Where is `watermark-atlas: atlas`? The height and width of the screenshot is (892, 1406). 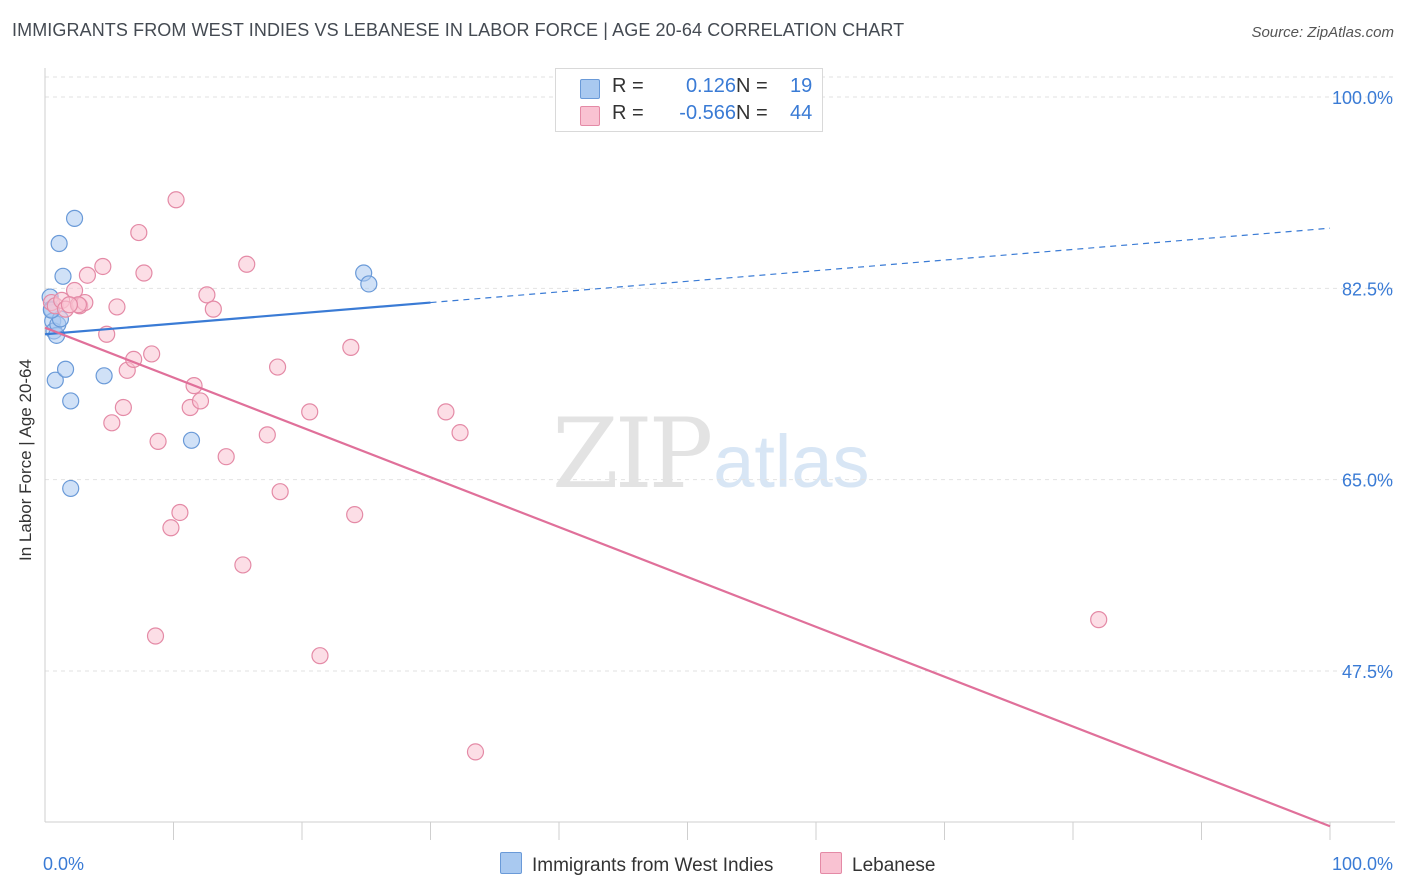 watermark-atlas: atlas is located at coordinates (791, 461).